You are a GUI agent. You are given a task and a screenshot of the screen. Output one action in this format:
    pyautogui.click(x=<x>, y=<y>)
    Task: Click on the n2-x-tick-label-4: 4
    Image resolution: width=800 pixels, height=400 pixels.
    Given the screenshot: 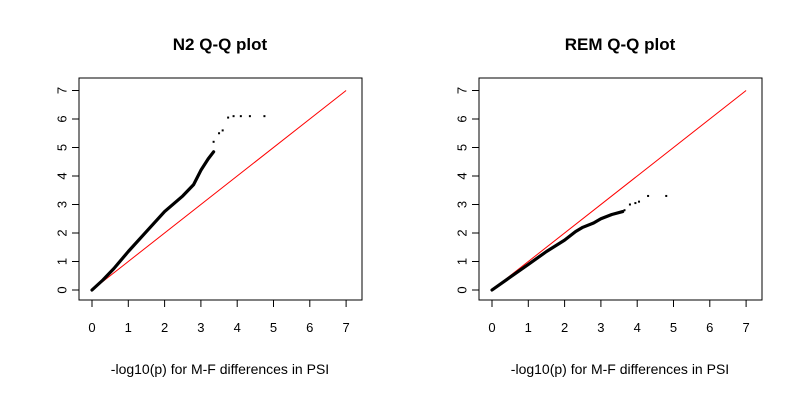 What is the action you would take?
    pyautogui.click(x=237, y=327)
    